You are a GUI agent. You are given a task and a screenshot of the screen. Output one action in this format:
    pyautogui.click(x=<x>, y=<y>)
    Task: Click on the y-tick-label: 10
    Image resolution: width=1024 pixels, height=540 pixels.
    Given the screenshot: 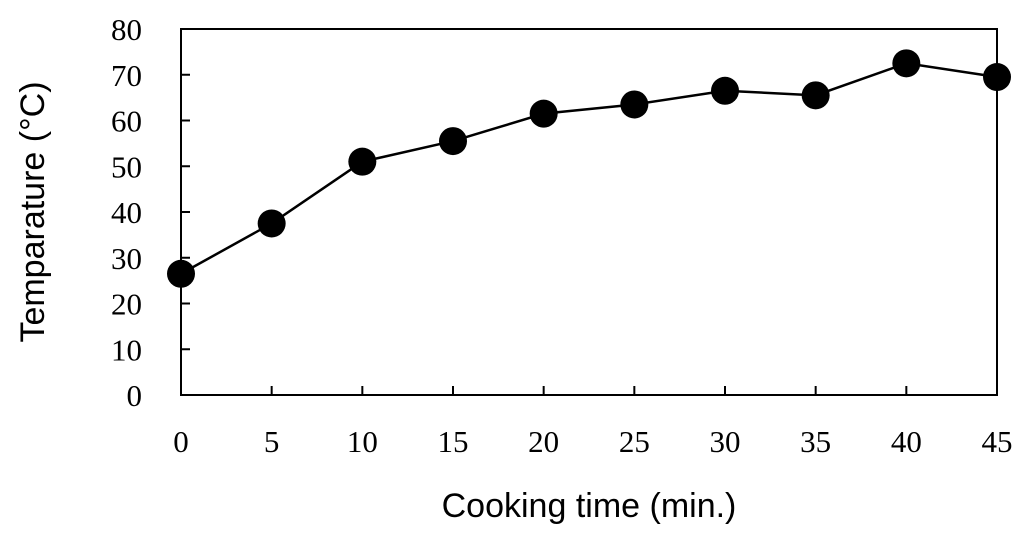 What is the action you would take?
    pyautogui.click(x=126, y=349)
    